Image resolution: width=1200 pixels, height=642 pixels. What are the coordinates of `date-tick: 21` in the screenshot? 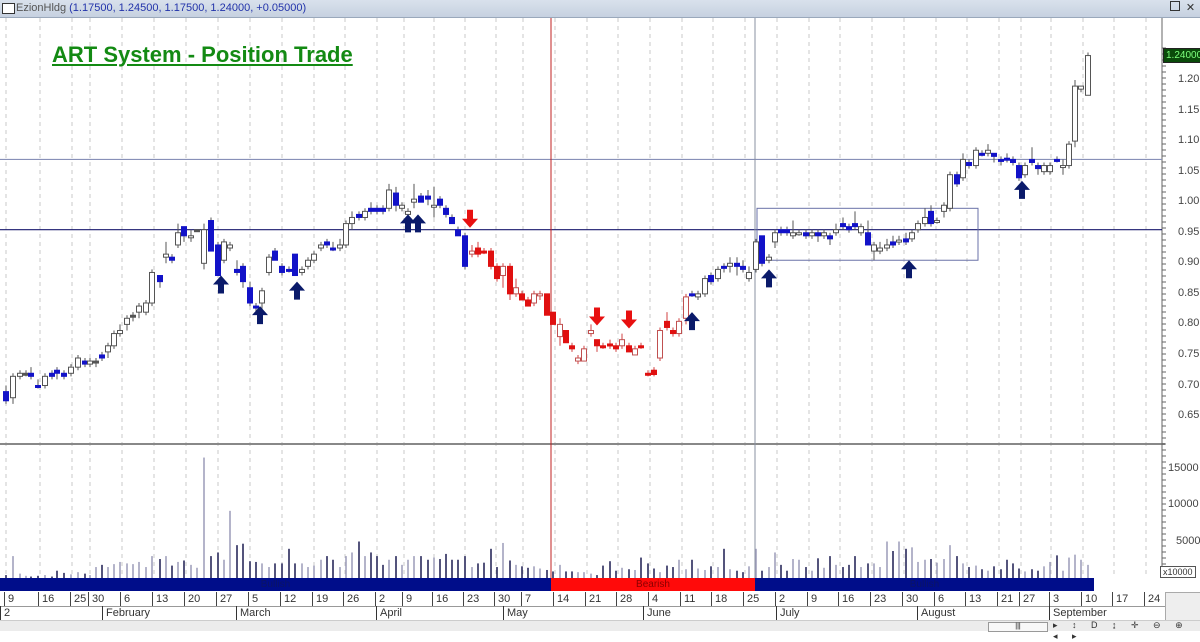 It's located at (593, 599).